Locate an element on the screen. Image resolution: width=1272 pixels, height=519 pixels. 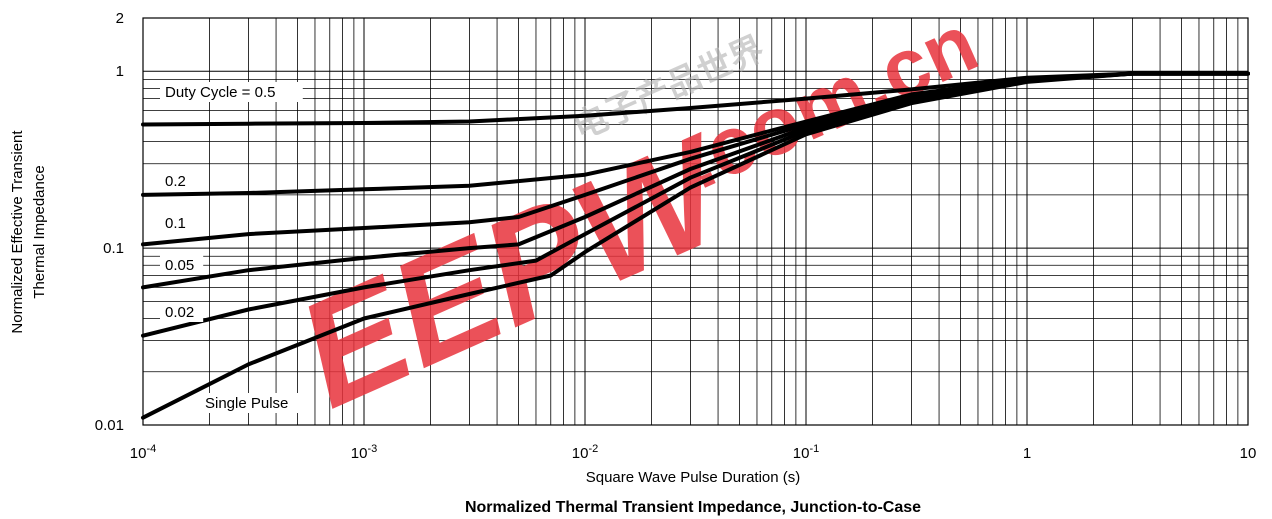
curve-label-0: Duty Cycle = 0.5 is located at coordinates (220, 92).